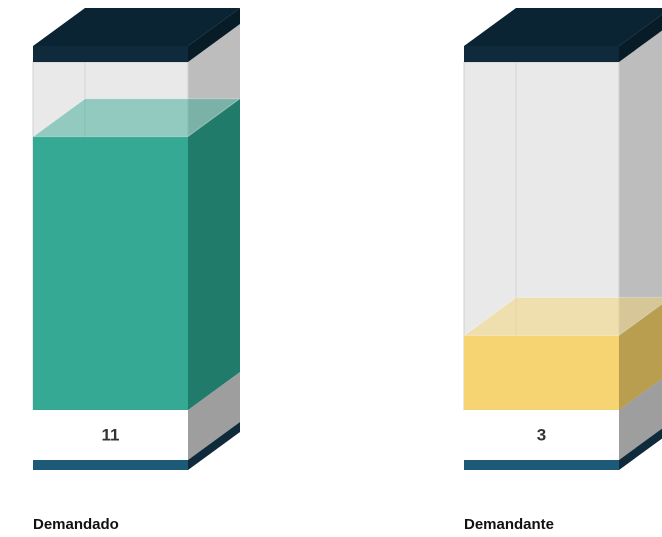 The image size is (662, 537). I want to click on category-label: Demandante, so click(509, 524).